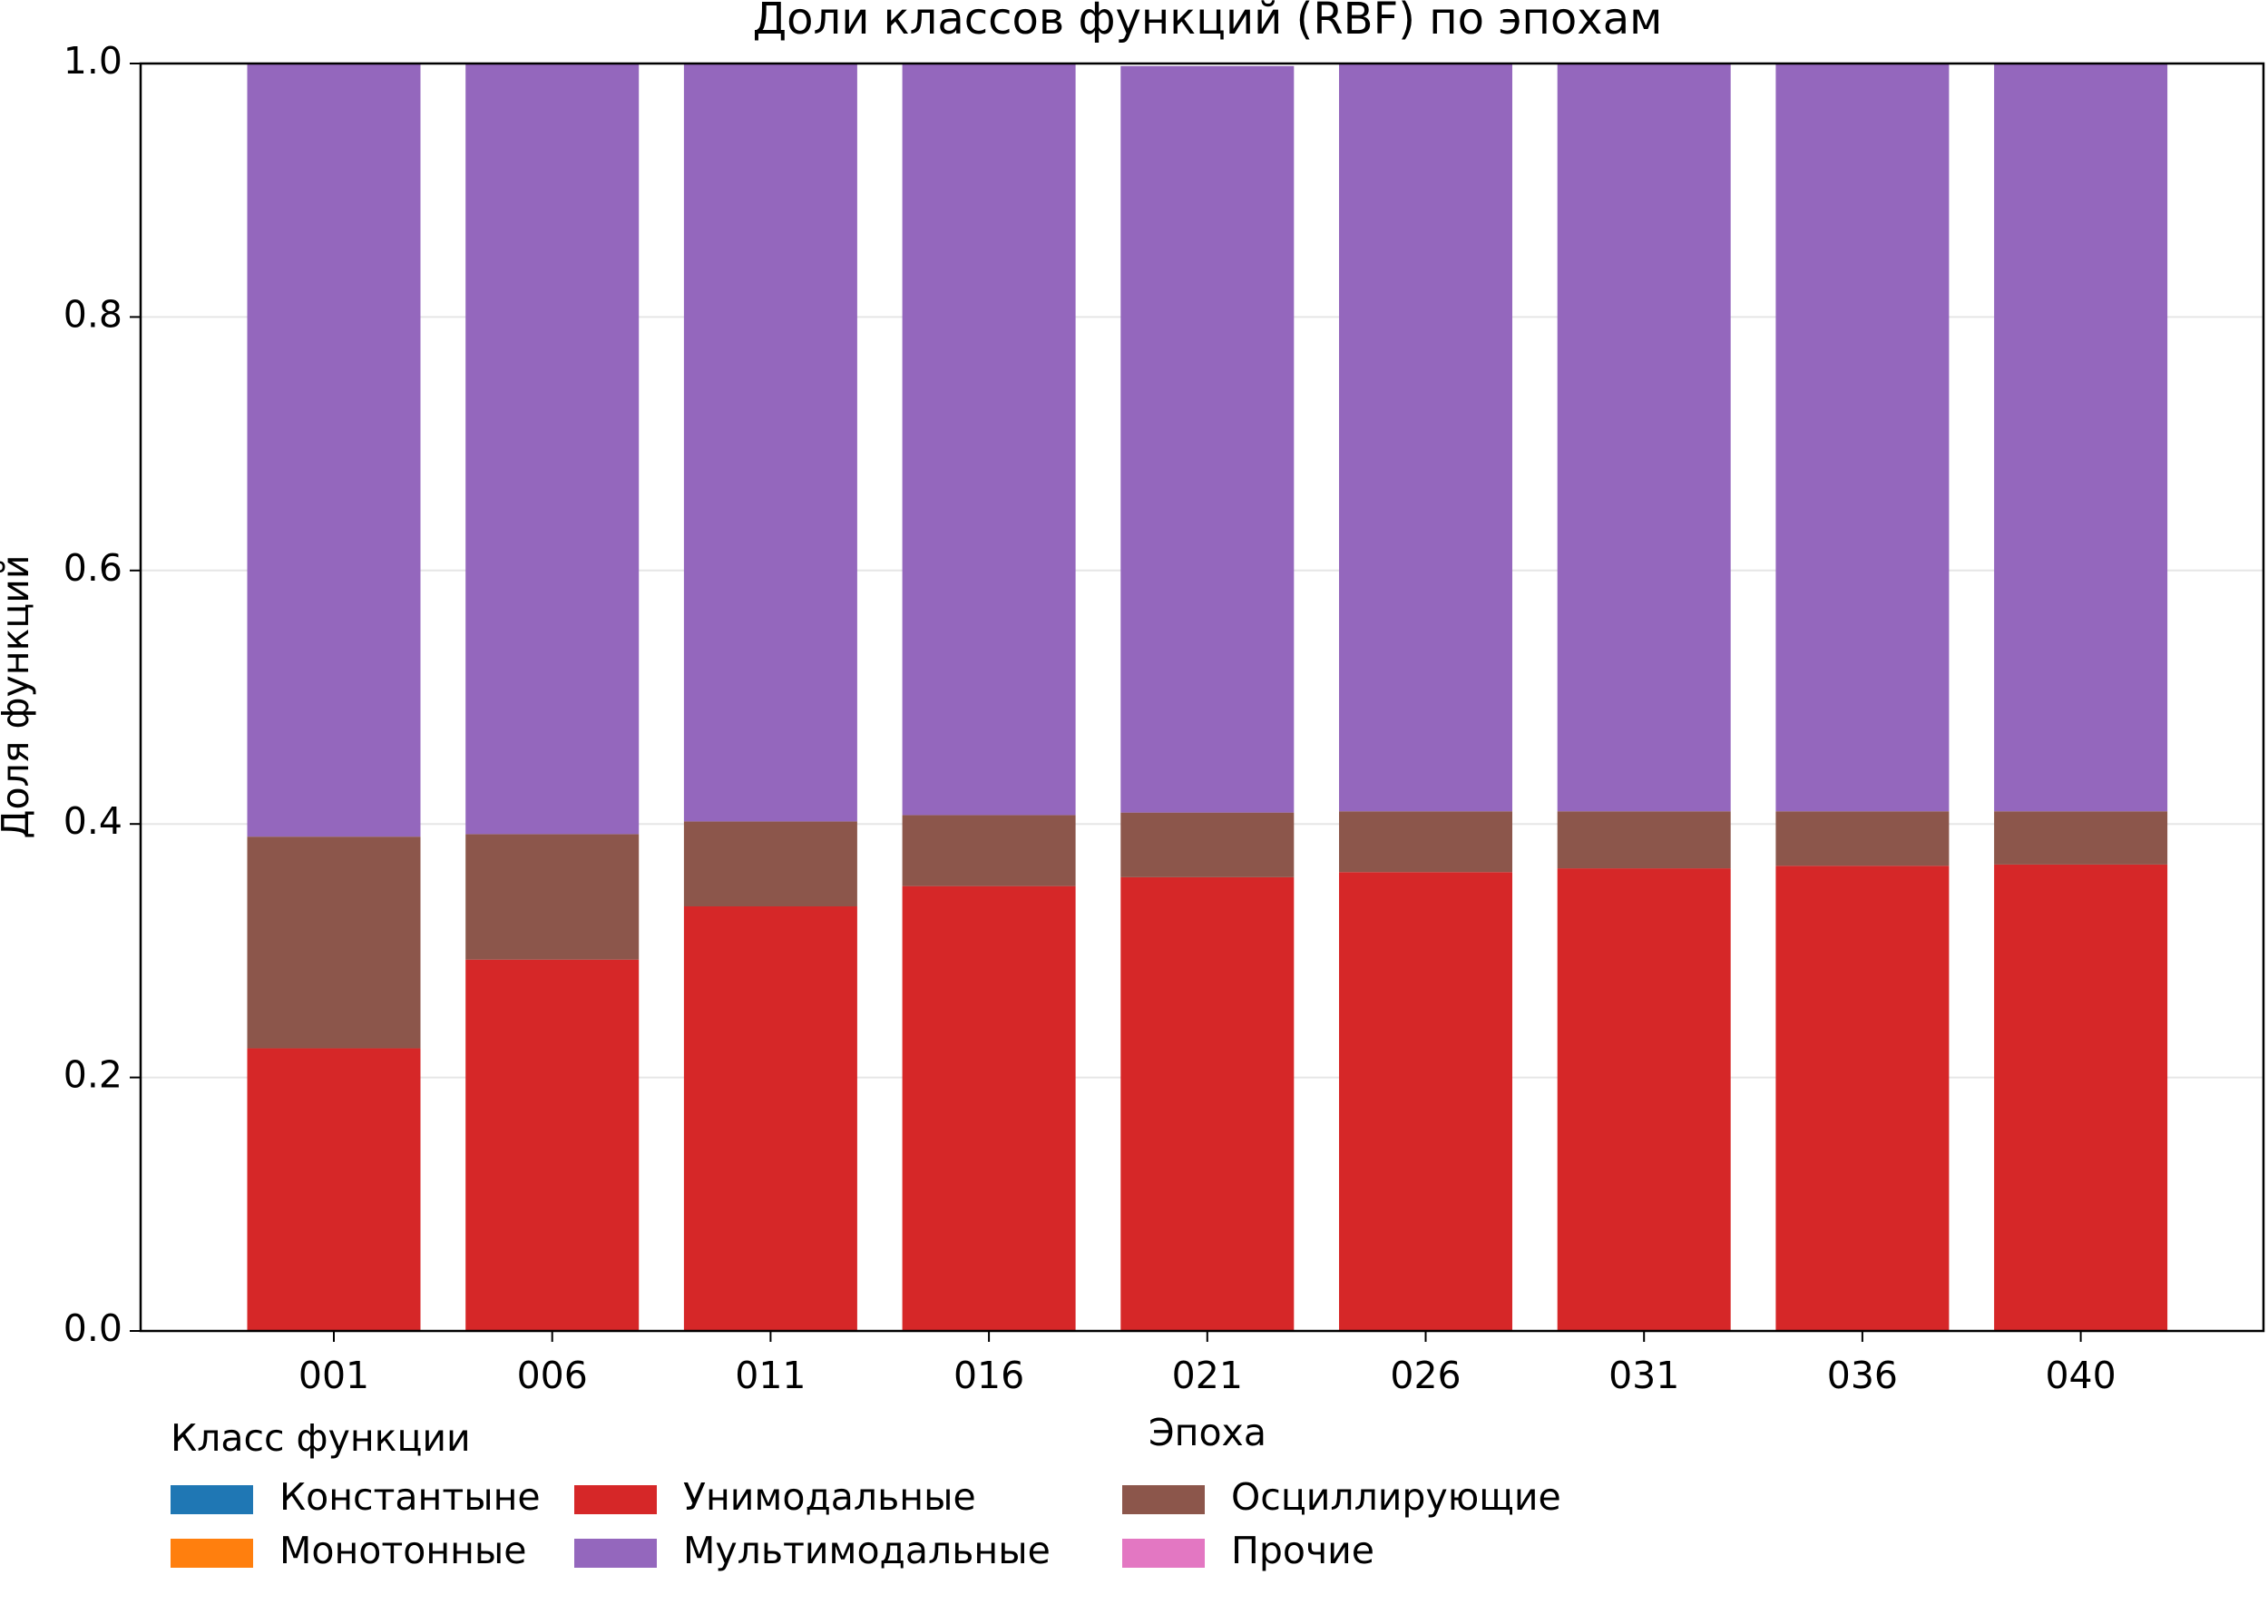 This screenshot has width=2268, height=1624. Describe the element at coordinates (93, 821) in the screenshot. I see `y-tick-label: 0.4` at that location.